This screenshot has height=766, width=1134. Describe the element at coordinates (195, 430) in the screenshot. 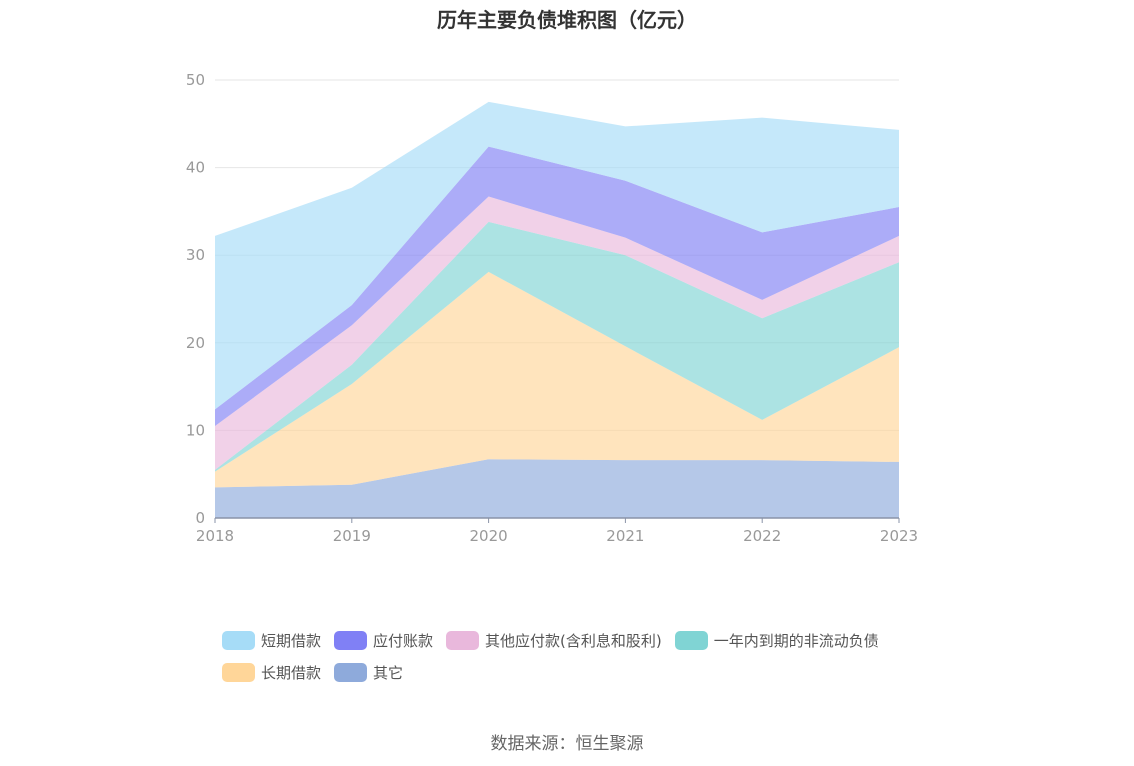

I see `y-tick-label: 10` at that location.